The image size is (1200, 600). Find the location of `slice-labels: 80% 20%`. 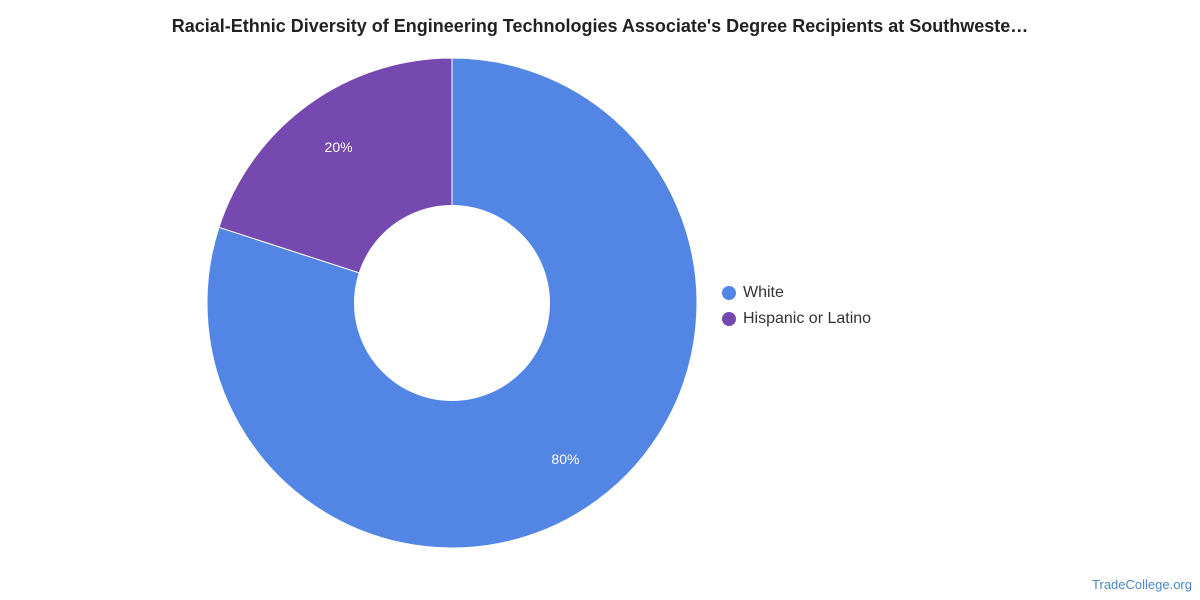

slice-labels: 80% 20% is located at coordinates (452, 303).